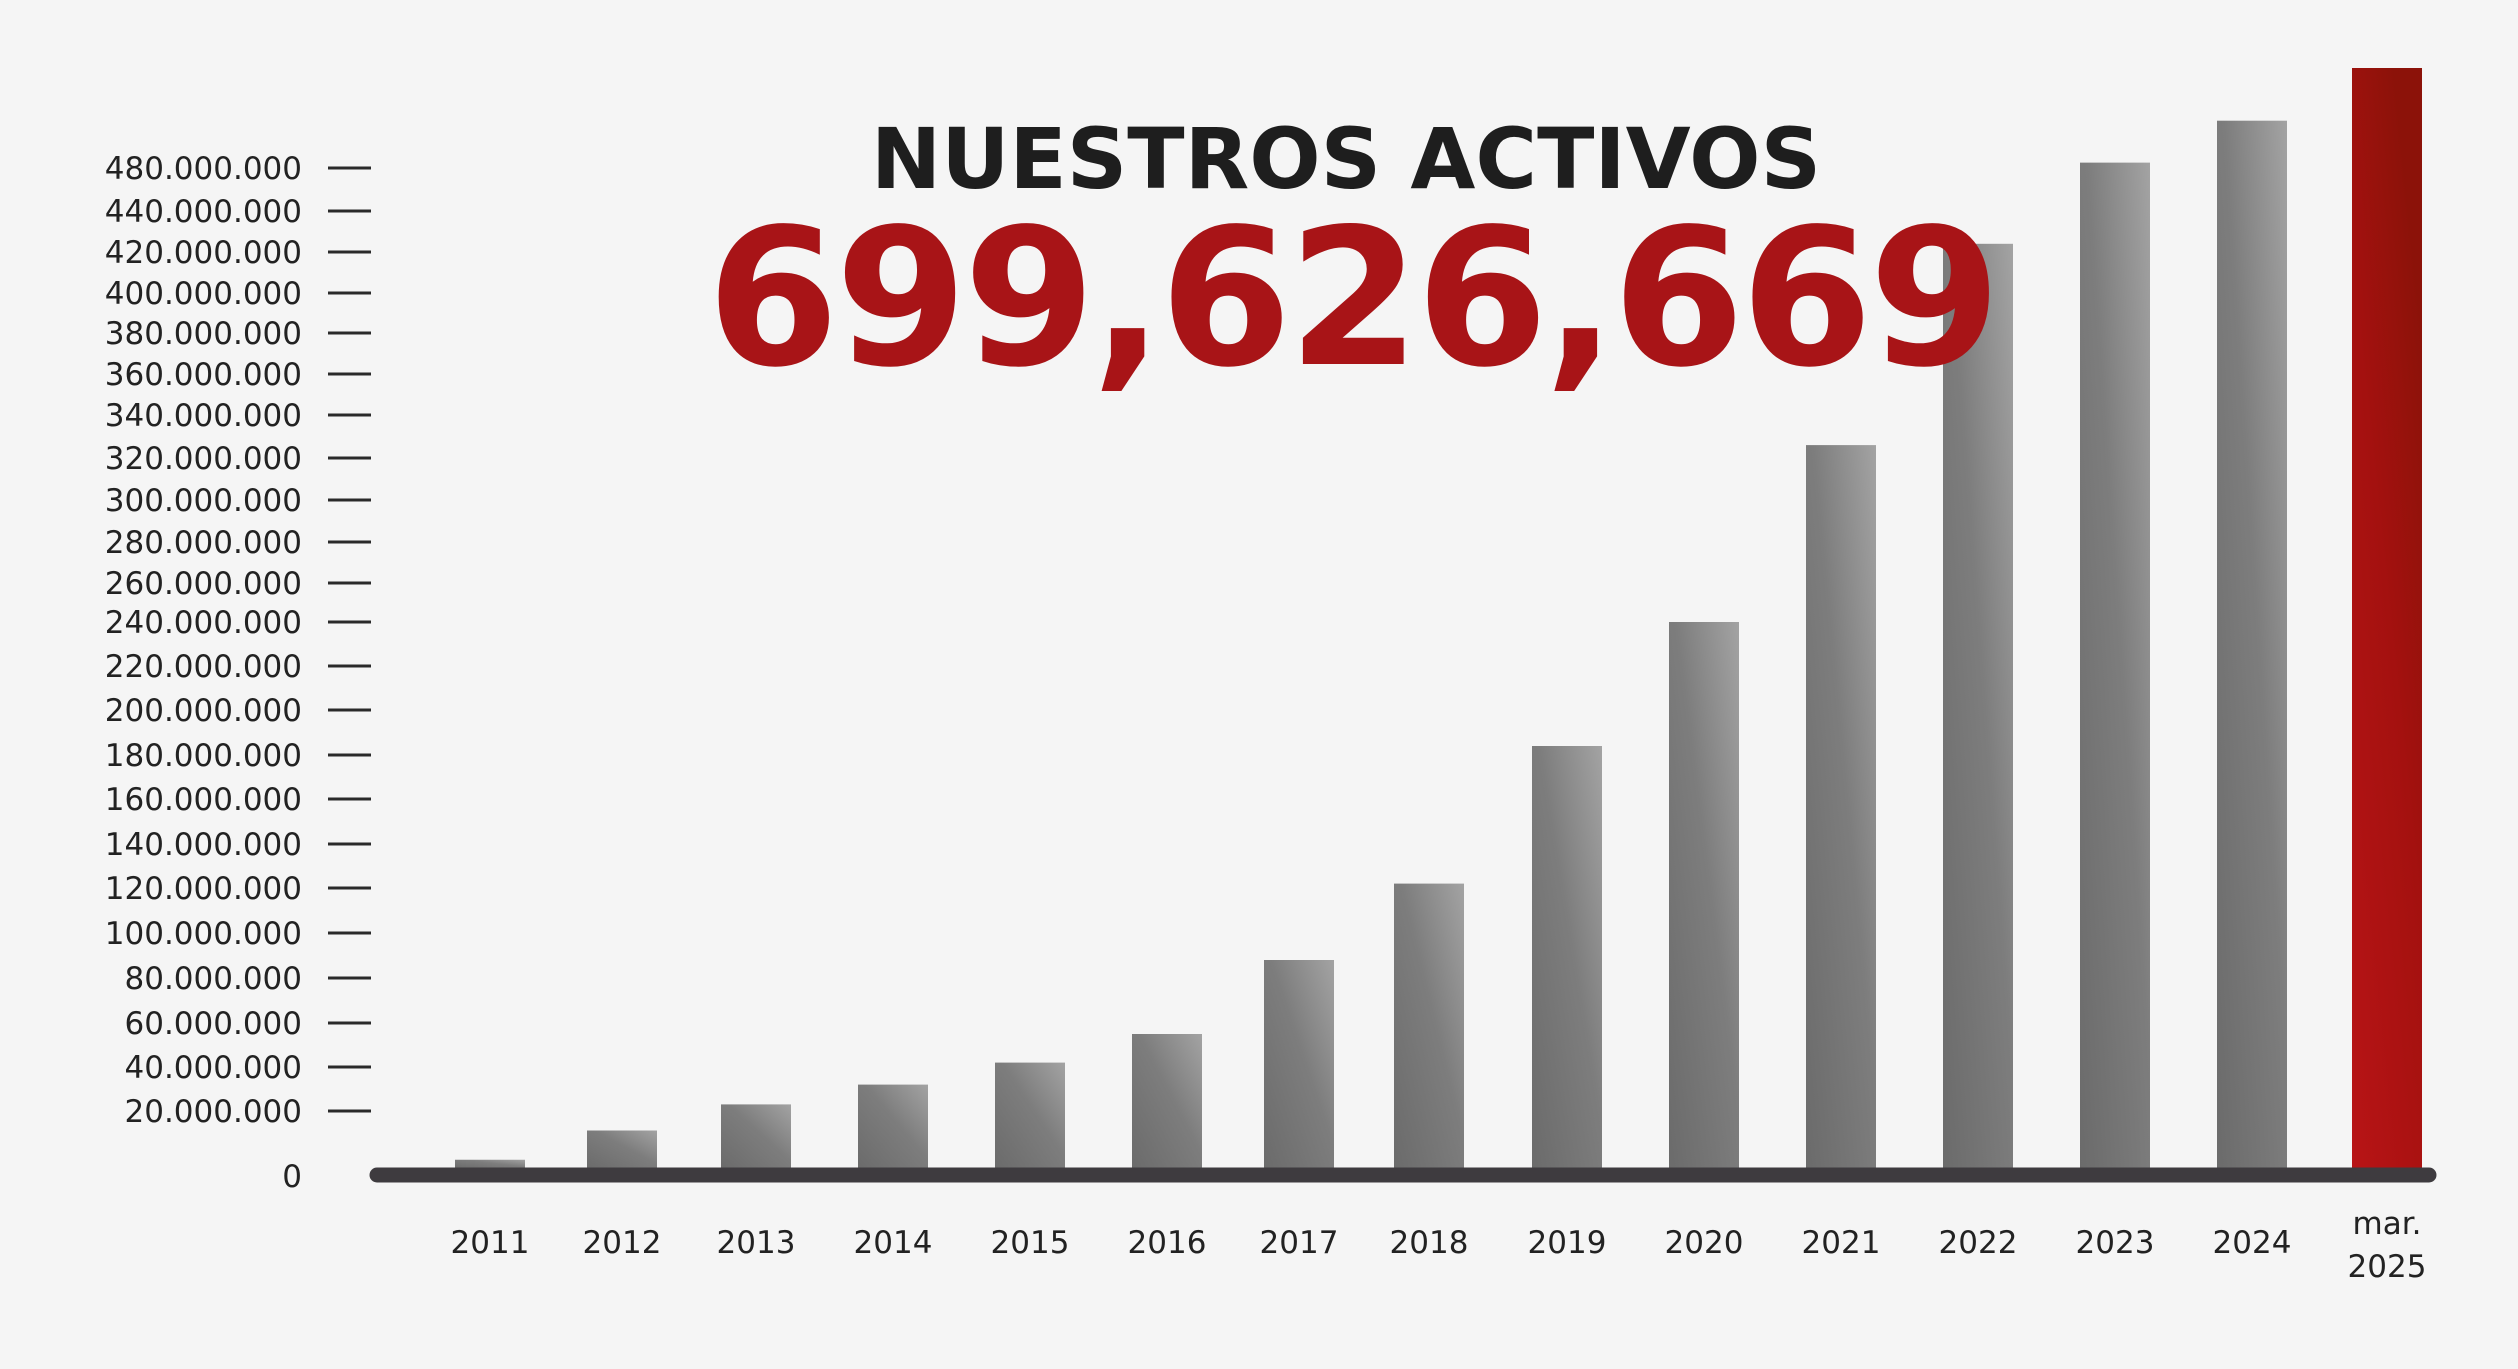 This screenshot has height=1369, width=2518. What do you see at coordinates (203, 375) in the screenshot?
I see `y-tick-label: 360.000.000` at bounding box center [203, 375].